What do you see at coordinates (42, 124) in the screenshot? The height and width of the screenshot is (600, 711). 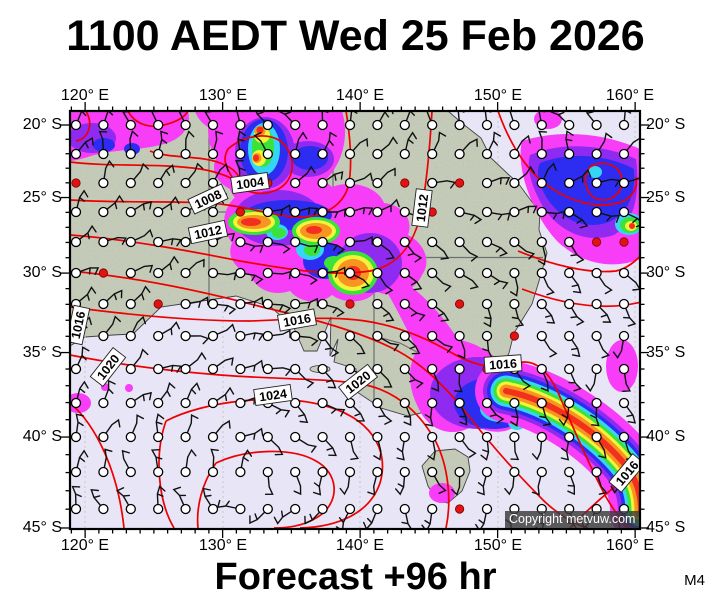 I see `lat-label-left: 20° S` at bounding box center [42, 124].